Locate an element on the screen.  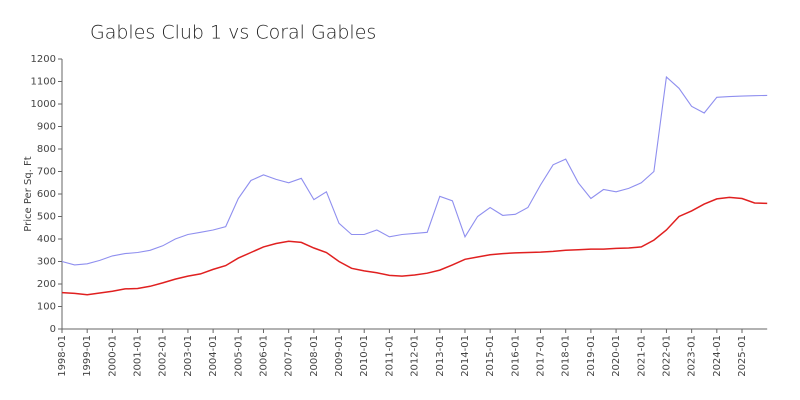
y-tick-label: 300 is located at coordinates (46, 262).